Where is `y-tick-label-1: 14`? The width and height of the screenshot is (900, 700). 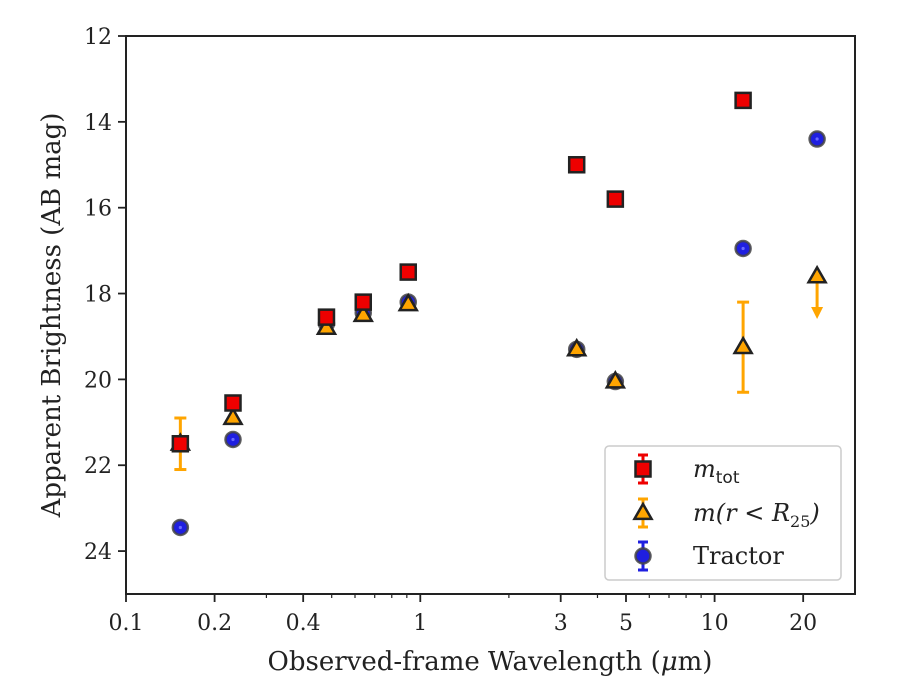
y-tick-label-1: 14 is located at coordinates (98, 123).